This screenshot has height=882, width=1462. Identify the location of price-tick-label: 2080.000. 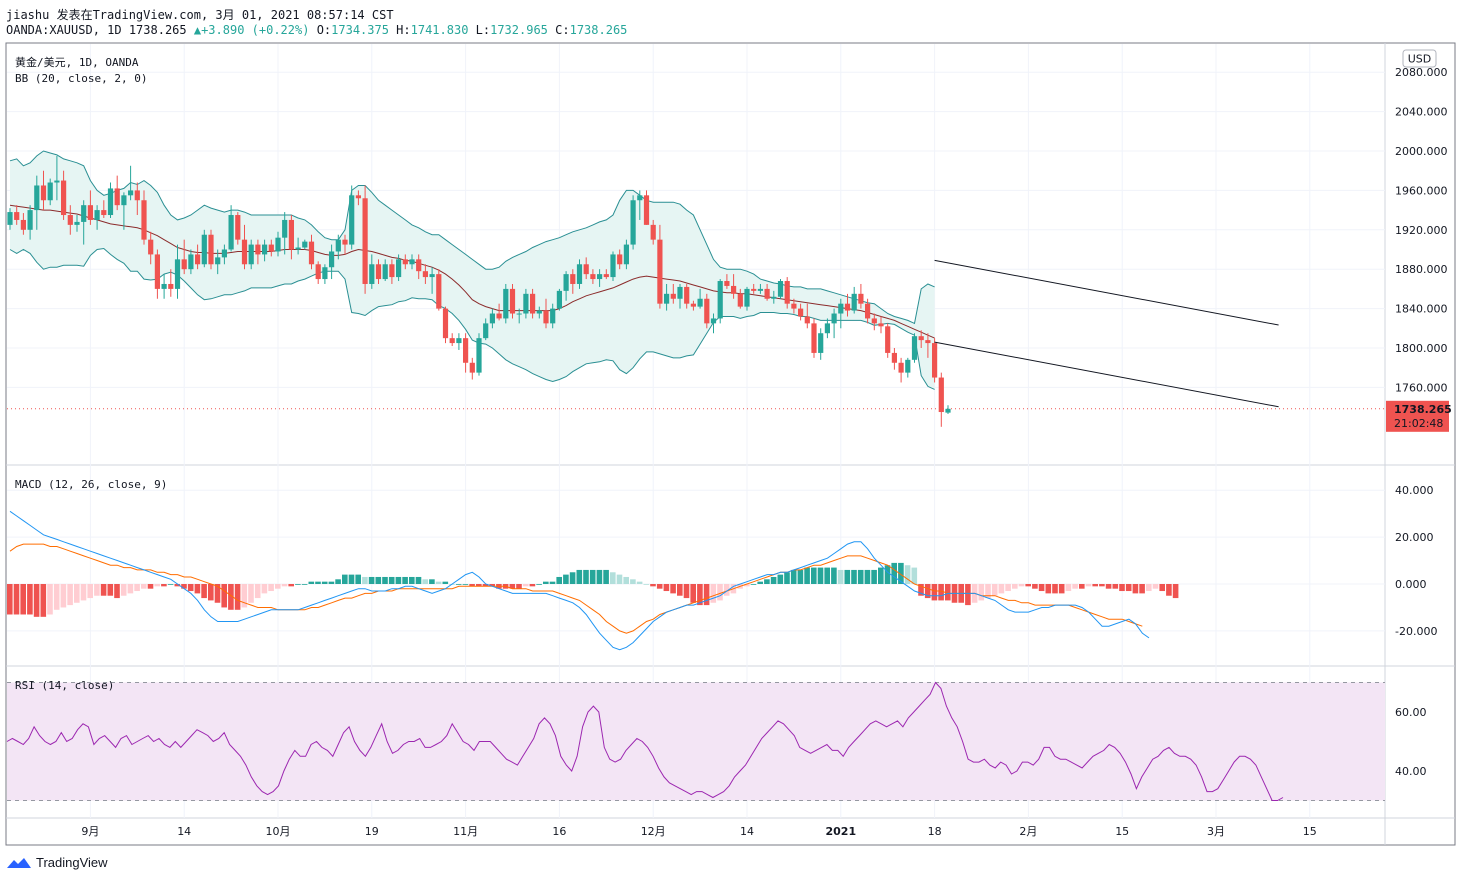
(1421, 72).